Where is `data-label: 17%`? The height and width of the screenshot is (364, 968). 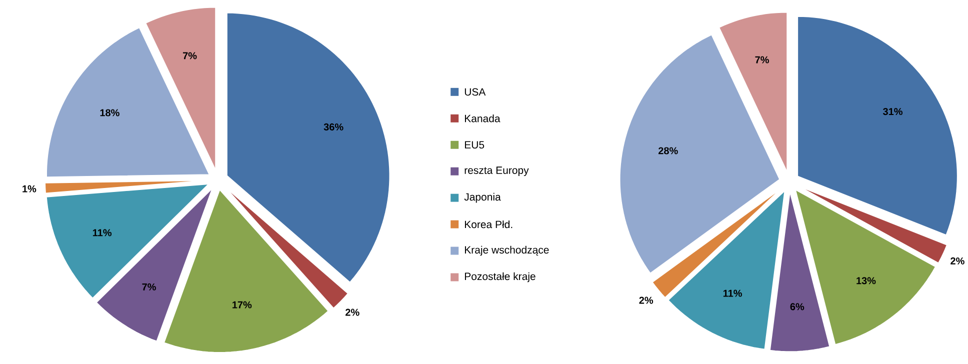
data-label: 17% is located at coordinates (242, 304).